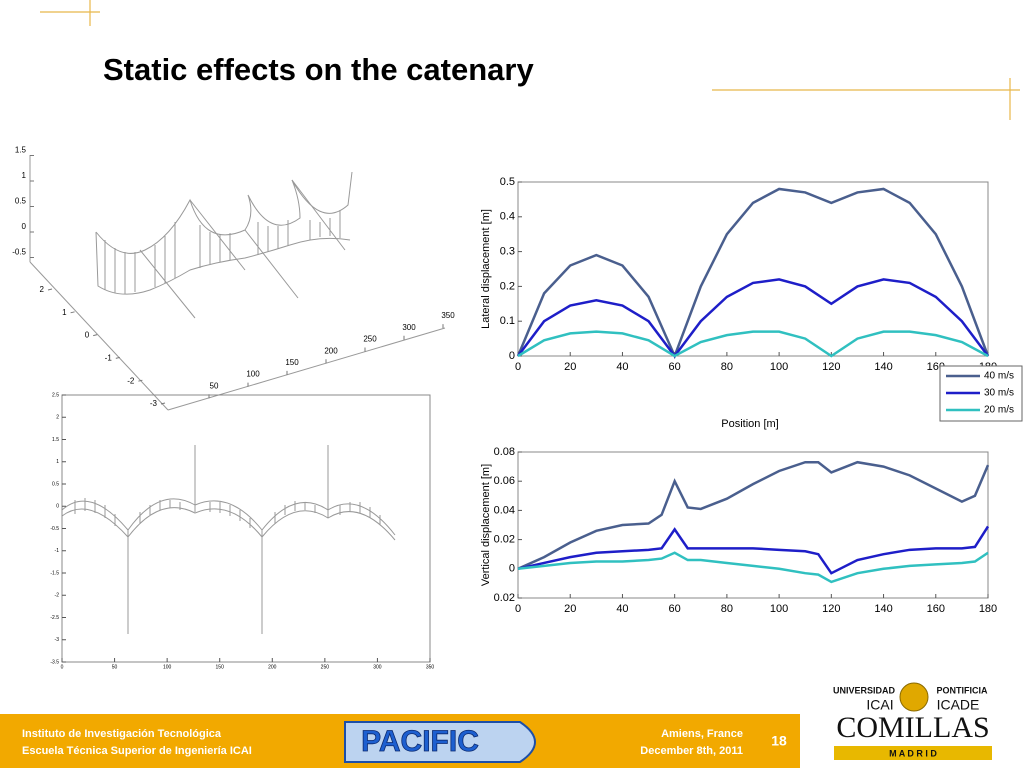  Describe the element at coordinates (420, 741) in the screenshot. I see `pacific-logo: PACIFIC` at that location.